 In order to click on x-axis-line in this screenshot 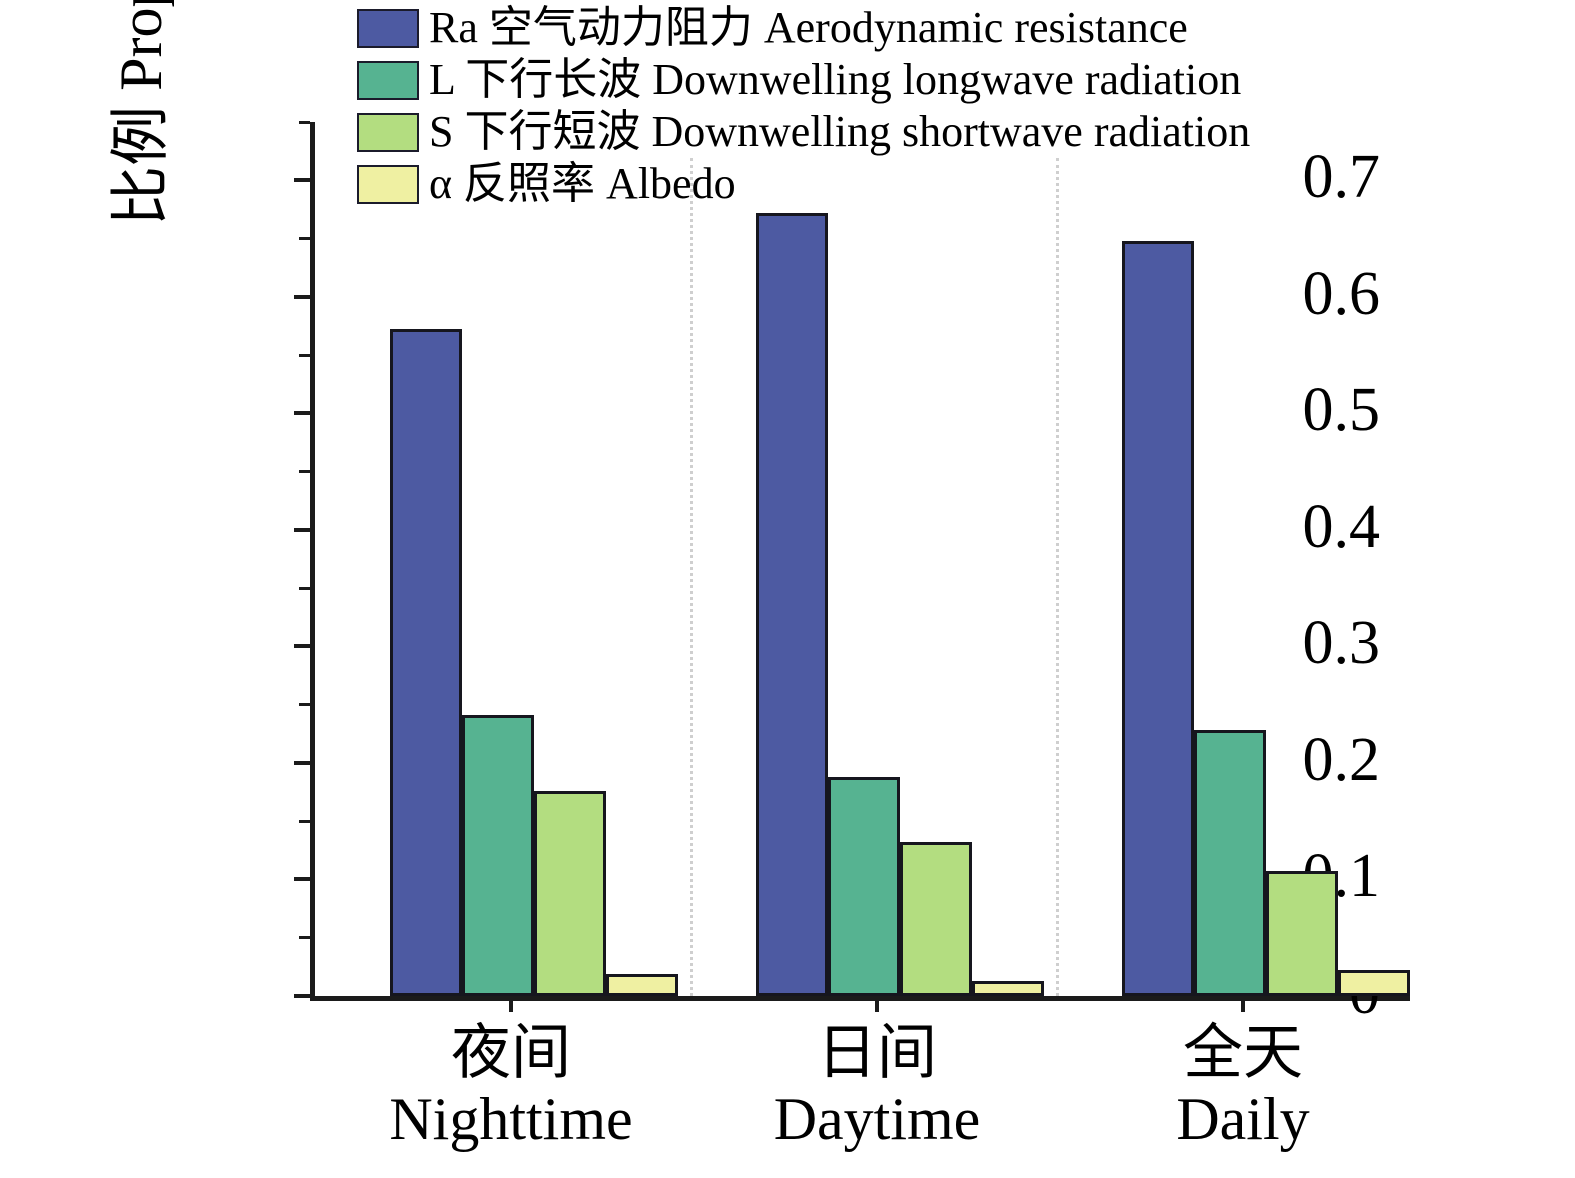, I will do `click(860, 998)`.